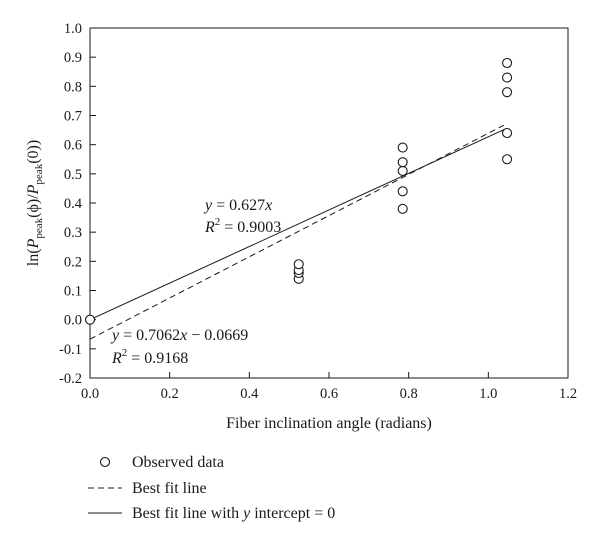 The image size is (600, 544). I want to click on x-tick-label: 0.8, so click(409, 394).